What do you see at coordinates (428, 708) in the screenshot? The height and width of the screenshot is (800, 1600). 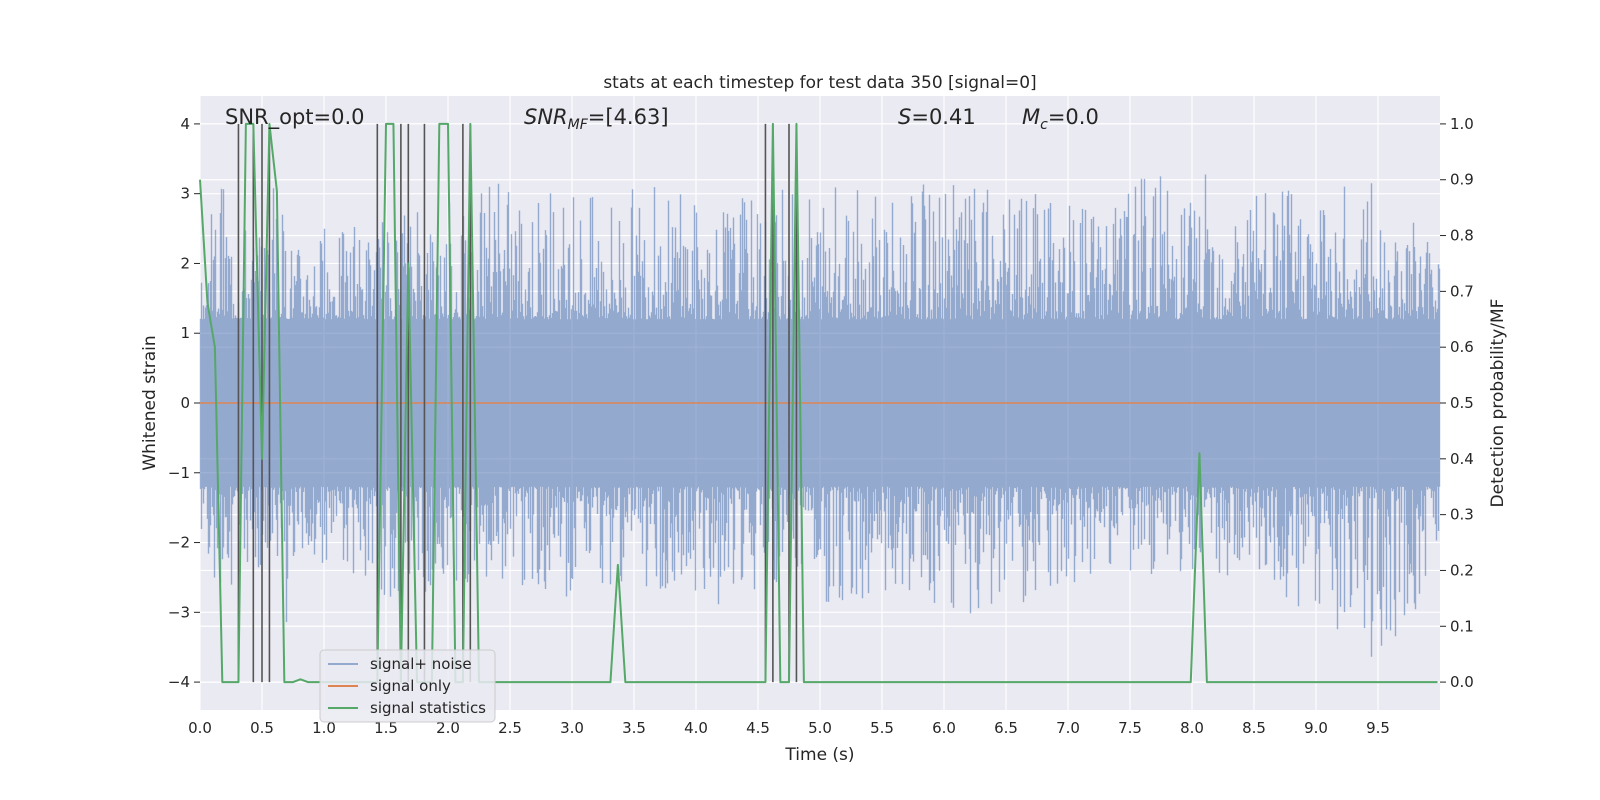 I see `legend-label-signal-statistics: signal statistics` at bounding box center [428, 708].